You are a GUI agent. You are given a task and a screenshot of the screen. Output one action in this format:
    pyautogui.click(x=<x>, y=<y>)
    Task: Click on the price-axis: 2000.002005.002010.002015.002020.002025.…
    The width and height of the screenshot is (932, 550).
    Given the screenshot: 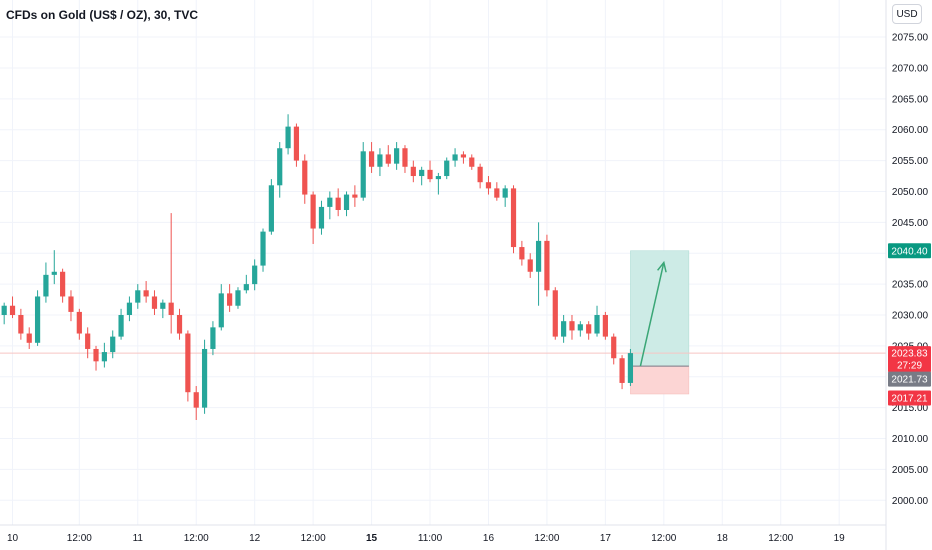 What is the action you would take?
    pyautogui.click(x=907, y=275)
    